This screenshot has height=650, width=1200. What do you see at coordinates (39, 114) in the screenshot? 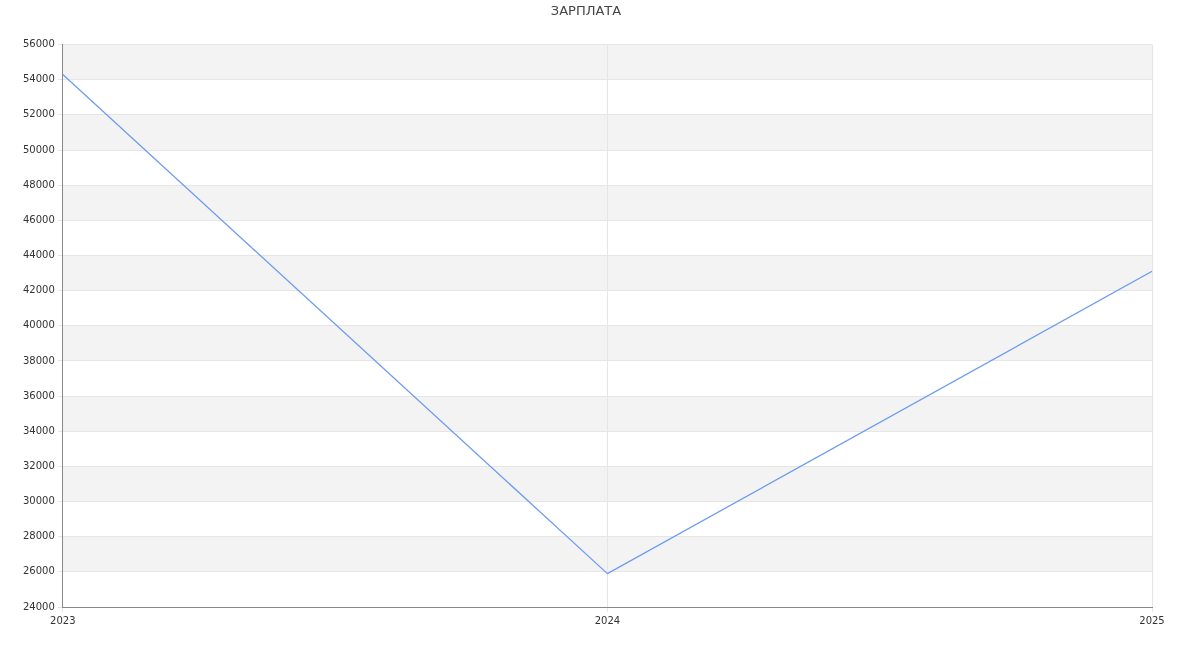
I see `y-tick-label: 52000` at bounding box center [39, 114].